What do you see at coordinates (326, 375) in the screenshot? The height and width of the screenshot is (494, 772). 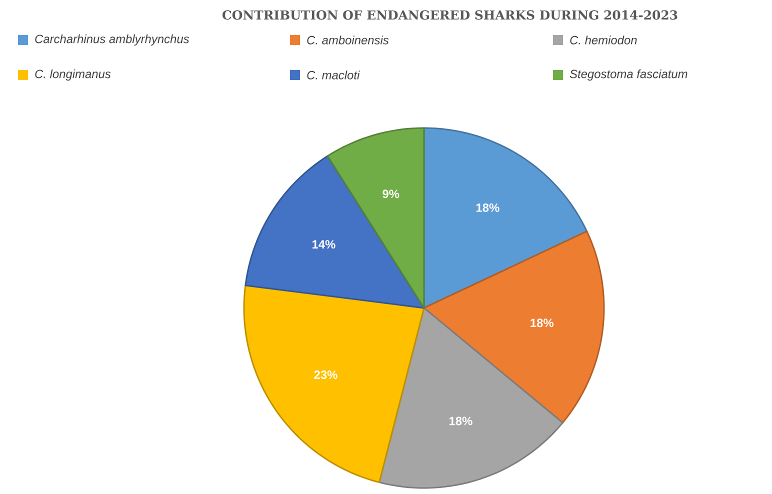 I see `data-label: 23%` at bounding box center [326, 375].